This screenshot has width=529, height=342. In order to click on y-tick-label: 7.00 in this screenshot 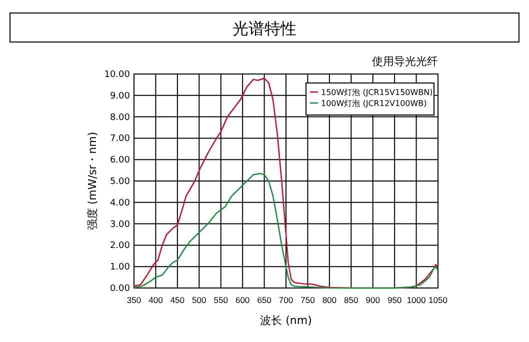, I will do `click(120, 139)`.